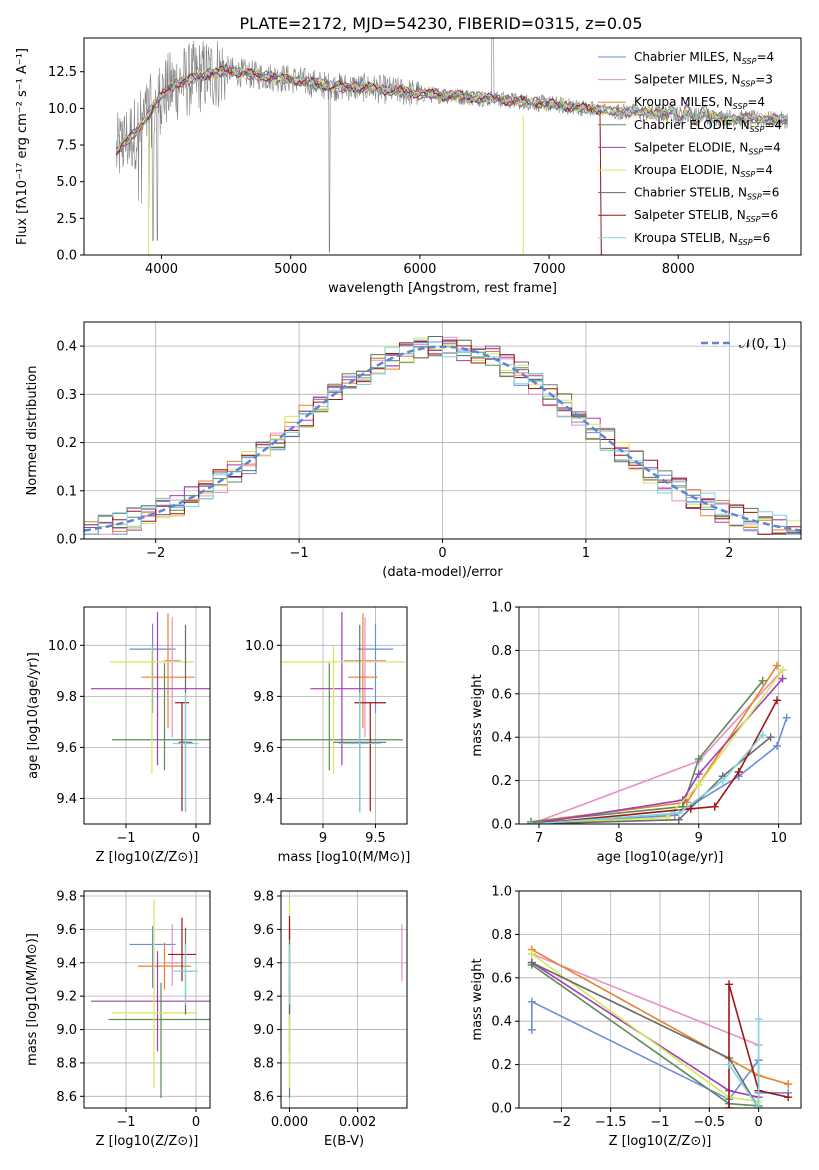  Describe the element at coordinates (702, 239) in the screenshot. I see `legend-label: Kroupa STELIB, NSSP=6` at that location.